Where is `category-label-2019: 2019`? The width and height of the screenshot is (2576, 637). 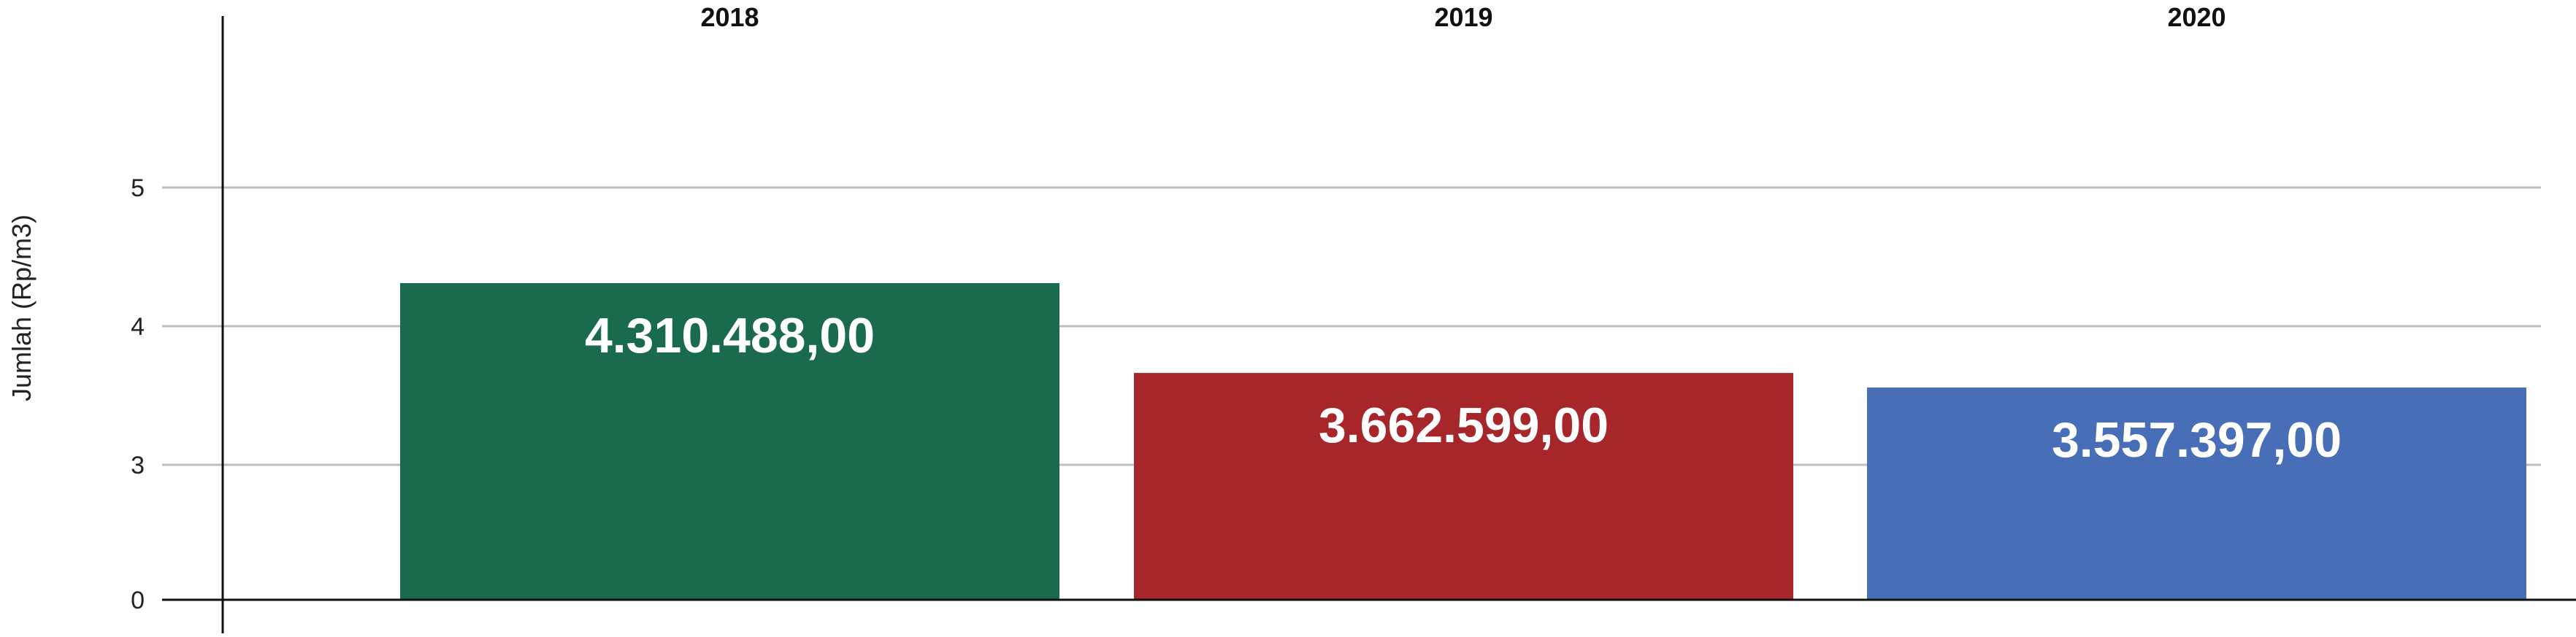
category-label-2019: 2019 is located at coordinates (1463, 17).